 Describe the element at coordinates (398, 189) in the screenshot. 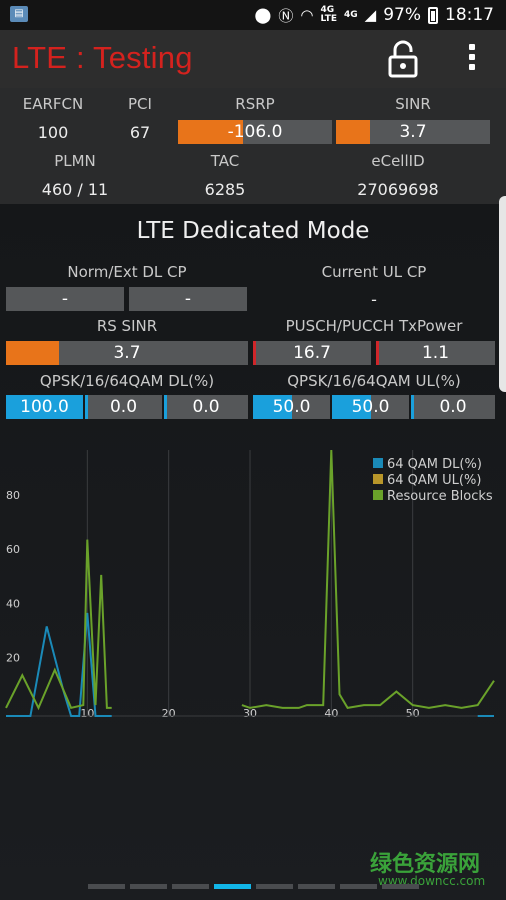

I see `ecellid-value: 27069698` at that location.